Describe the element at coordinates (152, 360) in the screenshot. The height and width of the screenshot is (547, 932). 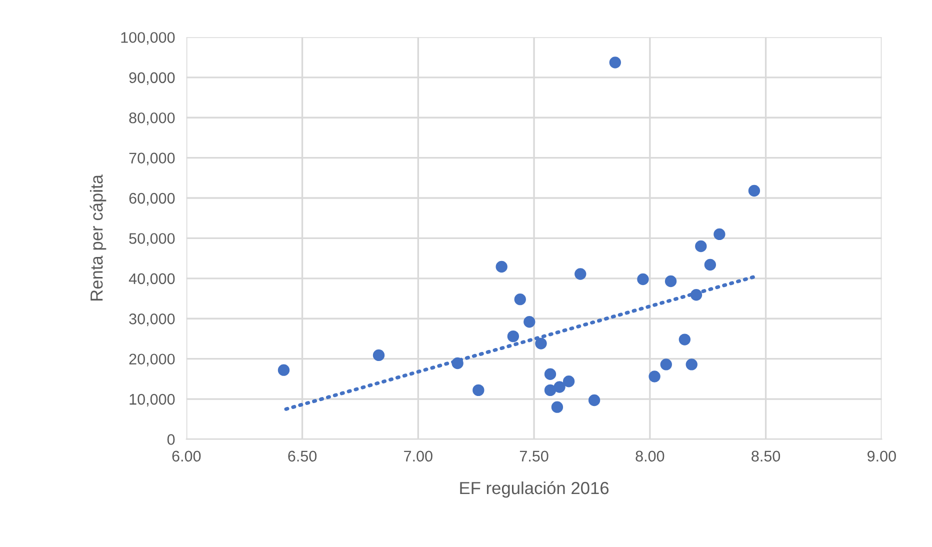
I see `y-tick-label: 20,000` at that location.